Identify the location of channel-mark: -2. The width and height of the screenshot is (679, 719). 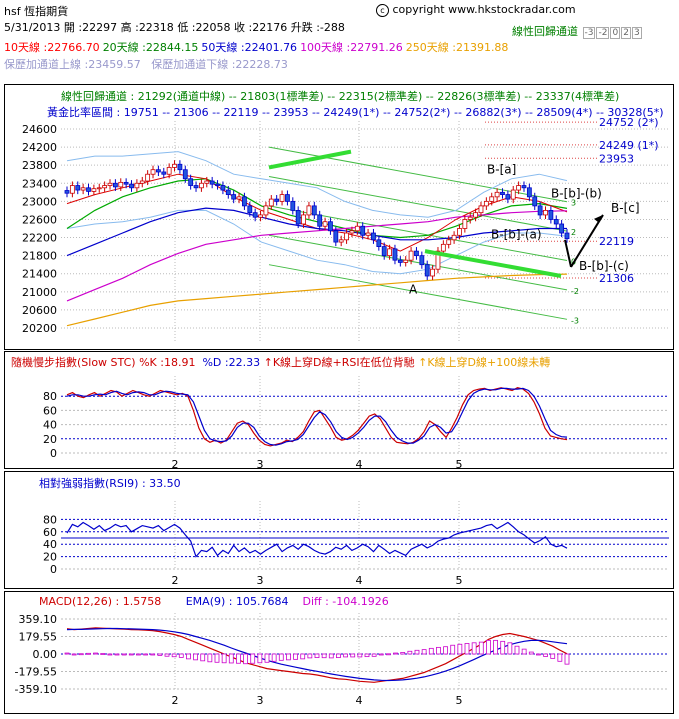
(575, 291).